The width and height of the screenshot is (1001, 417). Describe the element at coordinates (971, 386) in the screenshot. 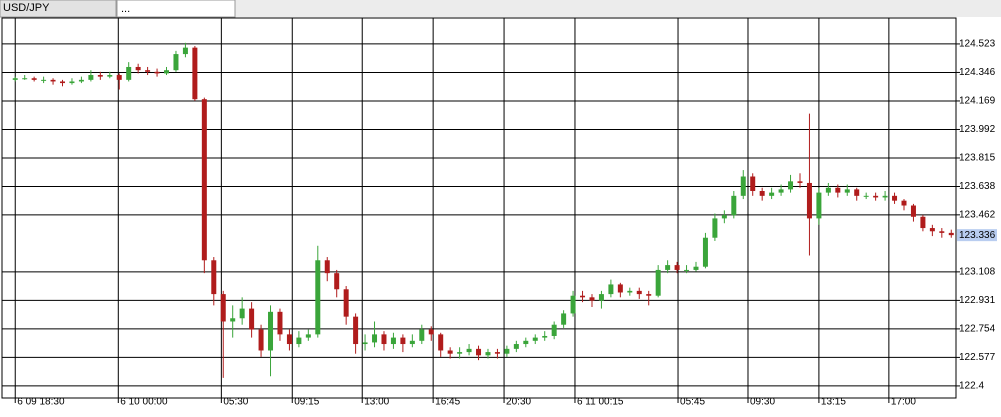

I see `y-tick-label: 122.4` at that location.